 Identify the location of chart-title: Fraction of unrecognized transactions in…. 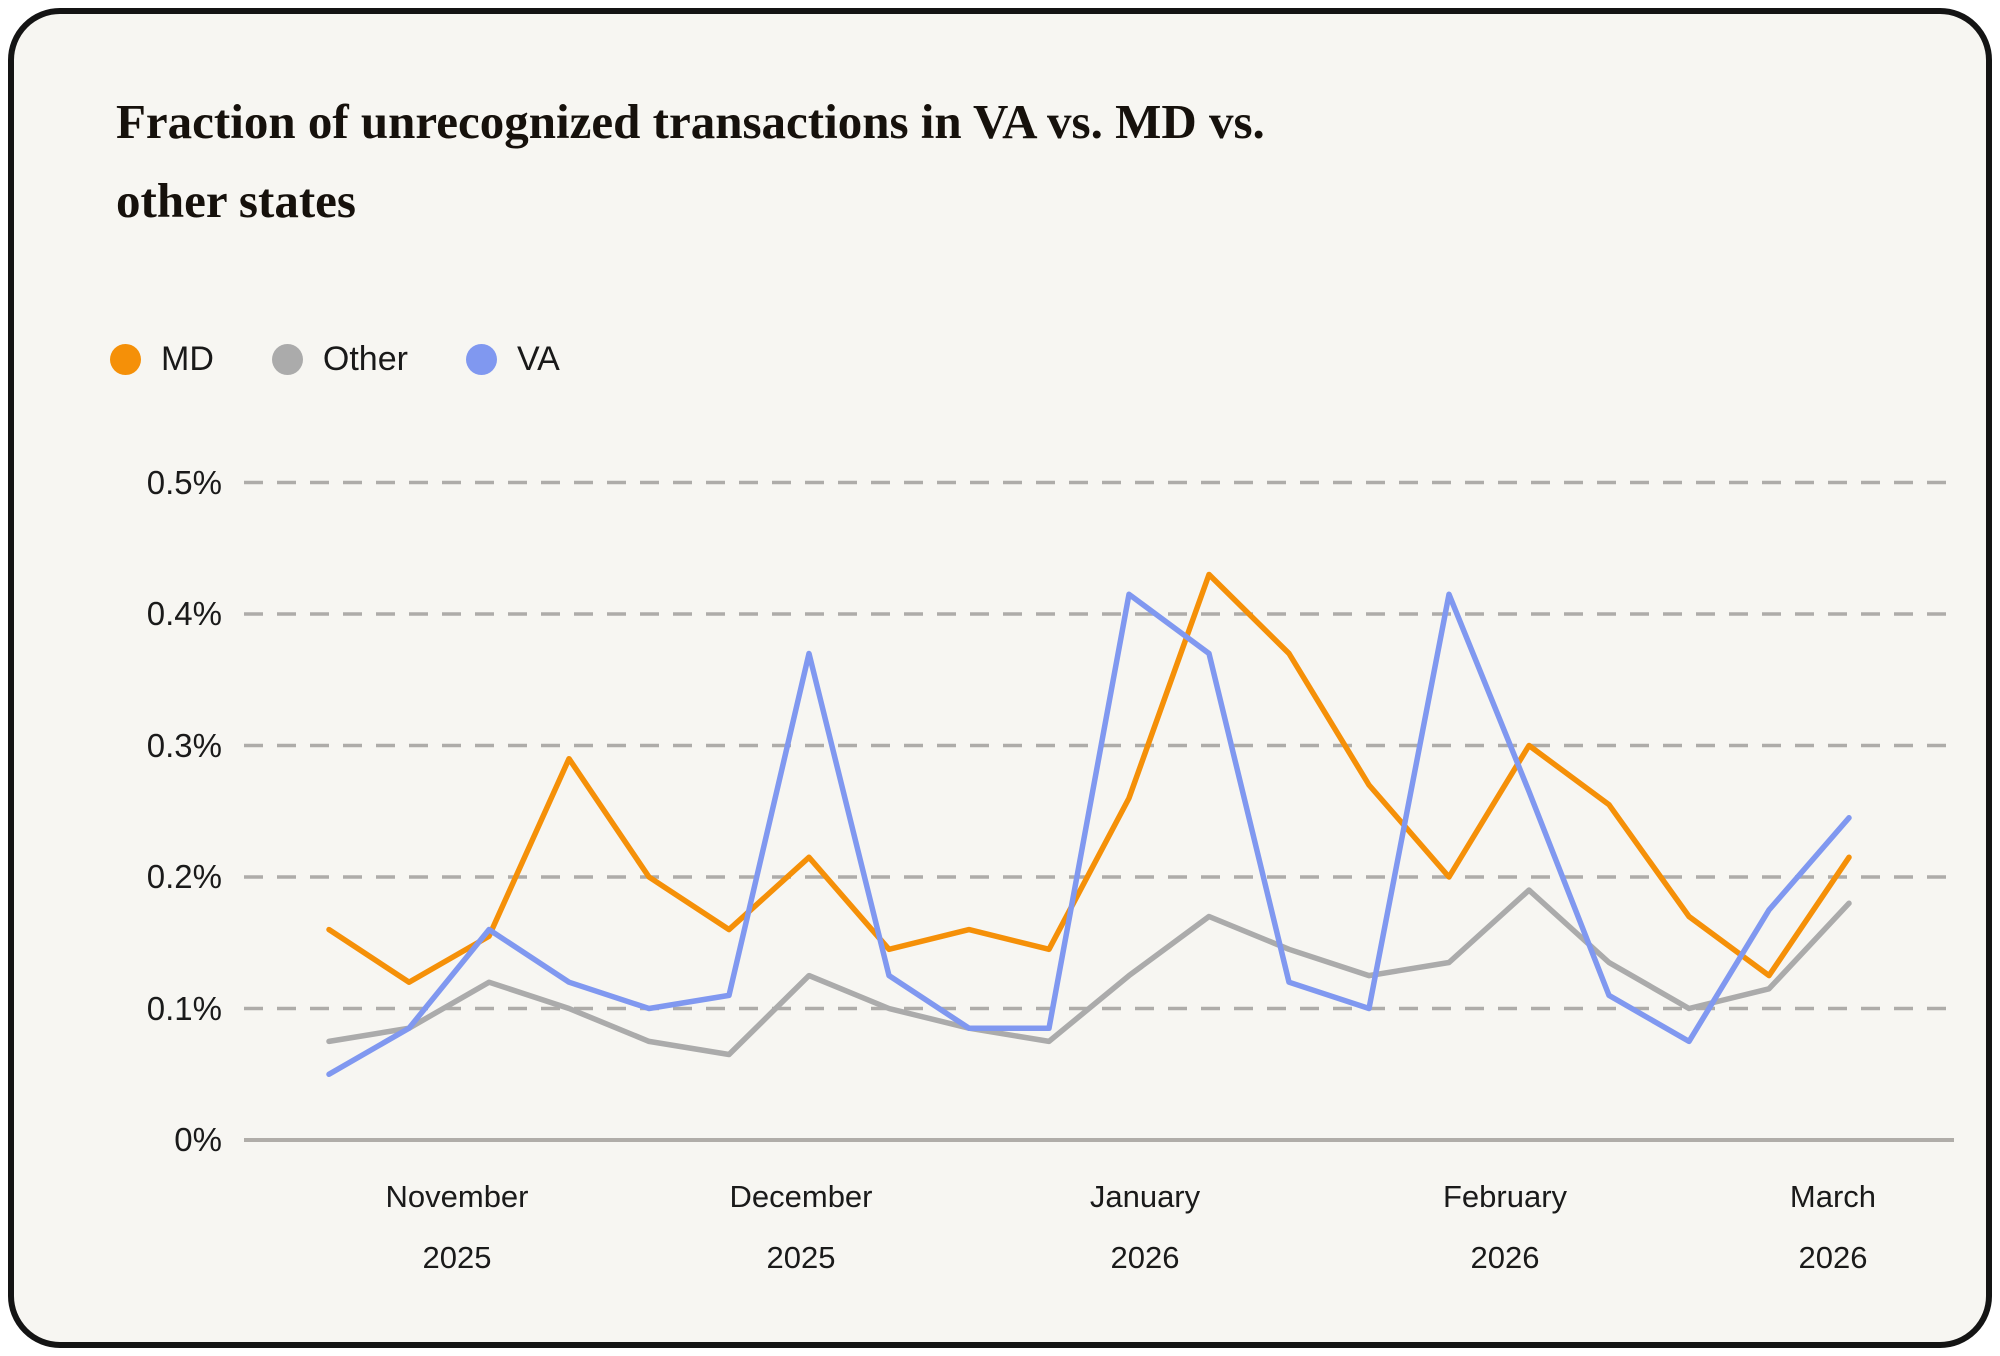
(816, 161).